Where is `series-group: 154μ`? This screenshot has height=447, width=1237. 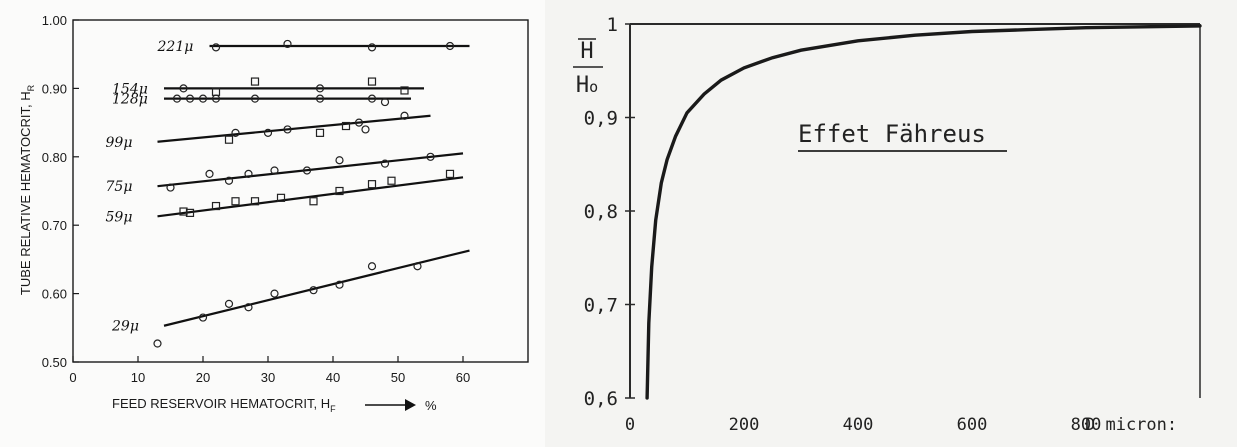 series-group: 154μ is located at coordinates (268, 87).